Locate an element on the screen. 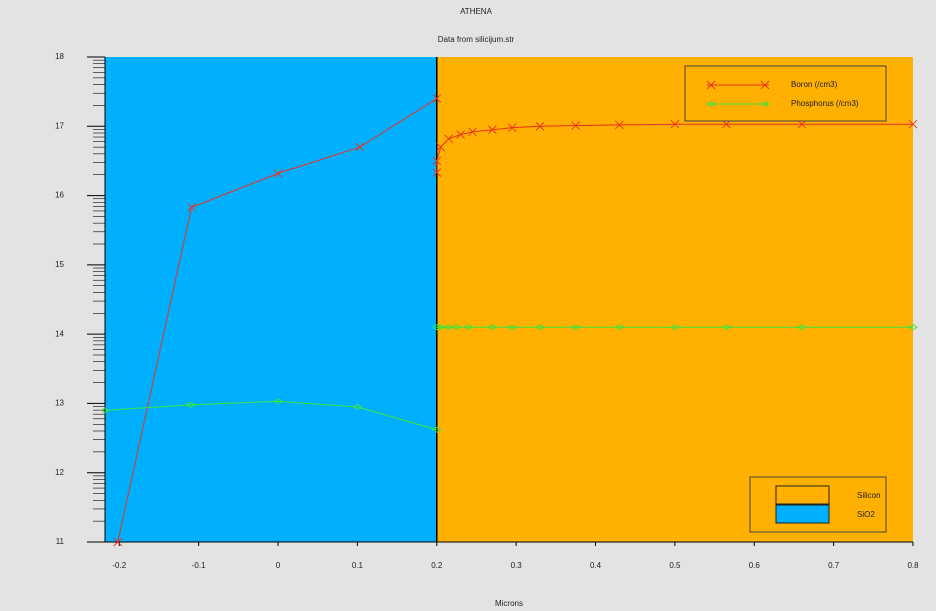 The height and width of the screenshot is (611, 936). region-label: Silicon is located at coordinates (869, 495).